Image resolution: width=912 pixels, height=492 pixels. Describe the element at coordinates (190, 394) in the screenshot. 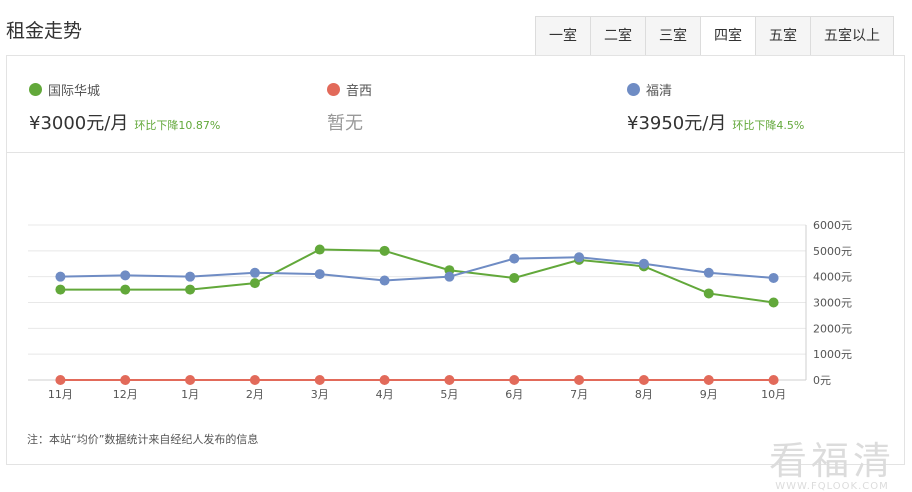

I see `x-tick-label: 1月` at that location.